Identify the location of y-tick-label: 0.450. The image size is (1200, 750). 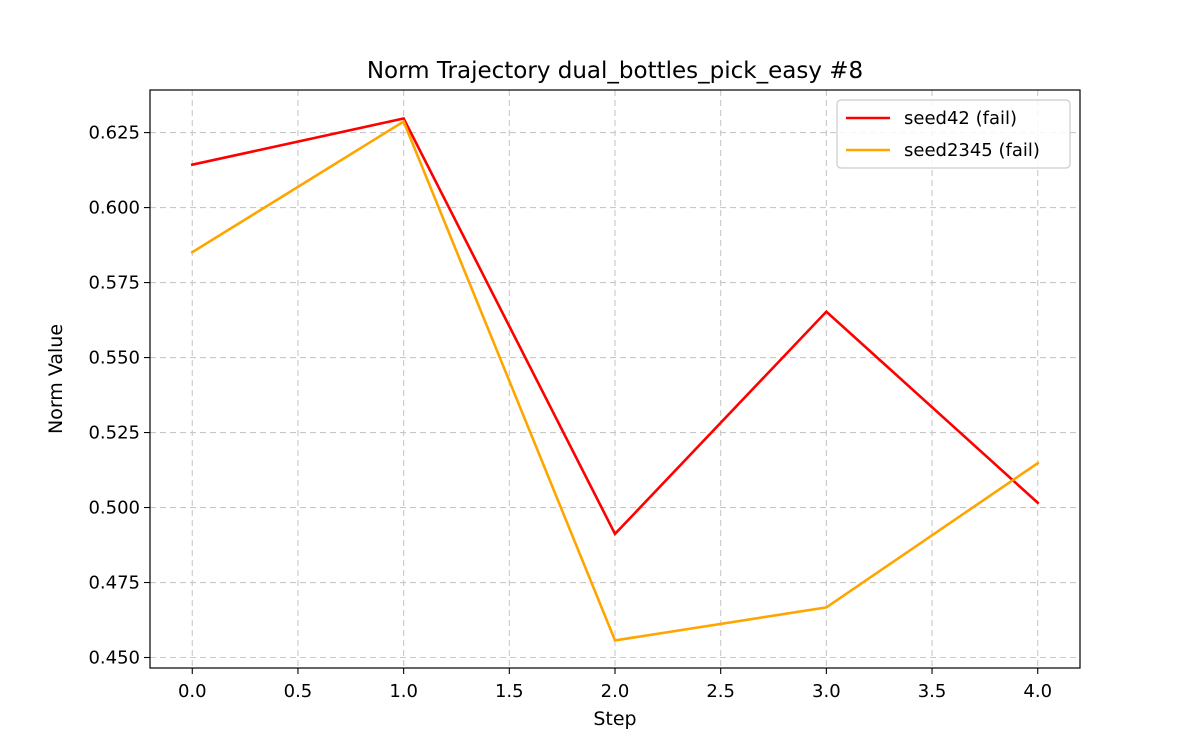
(114, 658).